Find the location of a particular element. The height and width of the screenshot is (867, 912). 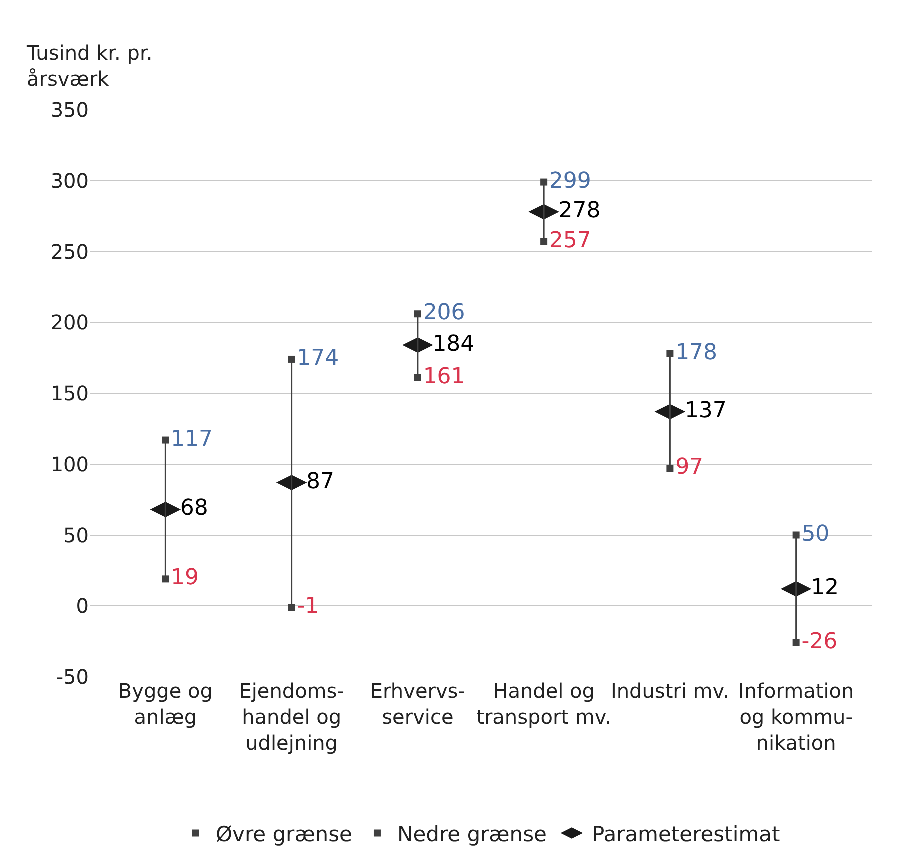

data-label: 161 is located at coordinates (444, 377).